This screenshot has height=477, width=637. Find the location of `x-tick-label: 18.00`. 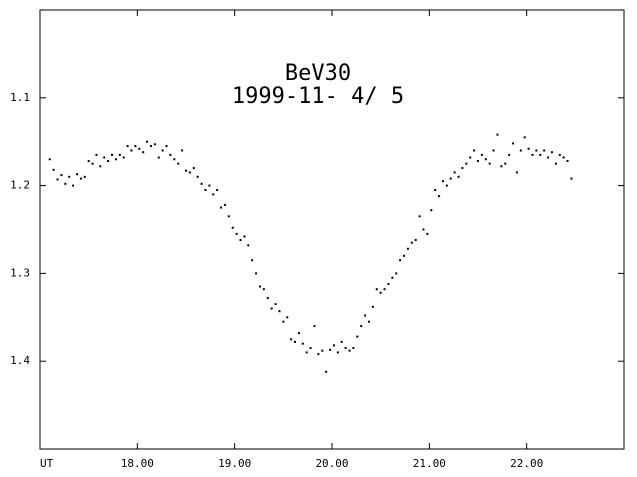

x-tick-label: 18.00 is located at coordinates (137, 463).